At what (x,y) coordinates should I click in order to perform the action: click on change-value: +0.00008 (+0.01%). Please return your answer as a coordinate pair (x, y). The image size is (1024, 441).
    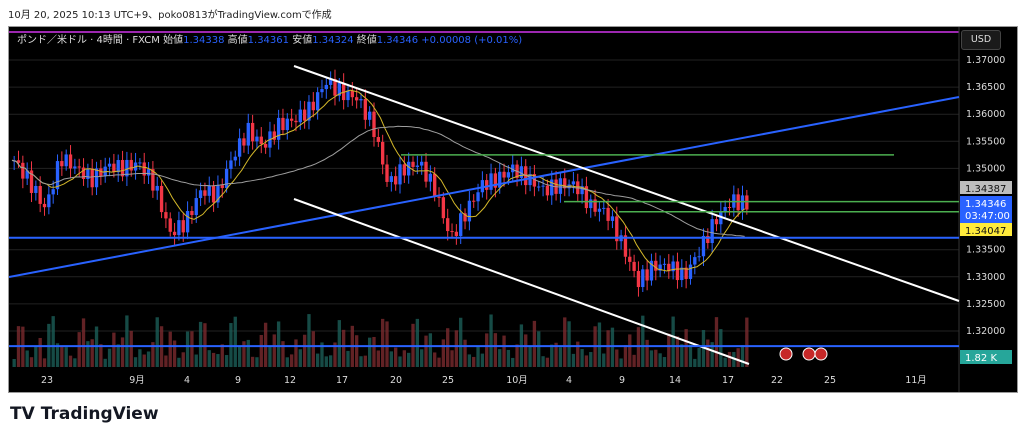
    Looking at the image, I should click on (472, 40).